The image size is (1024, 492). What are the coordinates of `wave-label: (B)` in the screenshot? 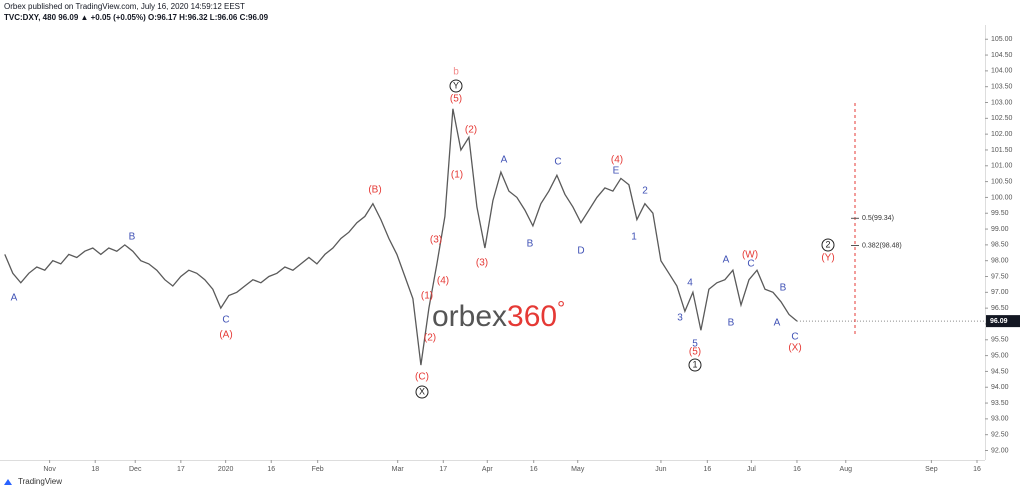 It's located at (374, 190).